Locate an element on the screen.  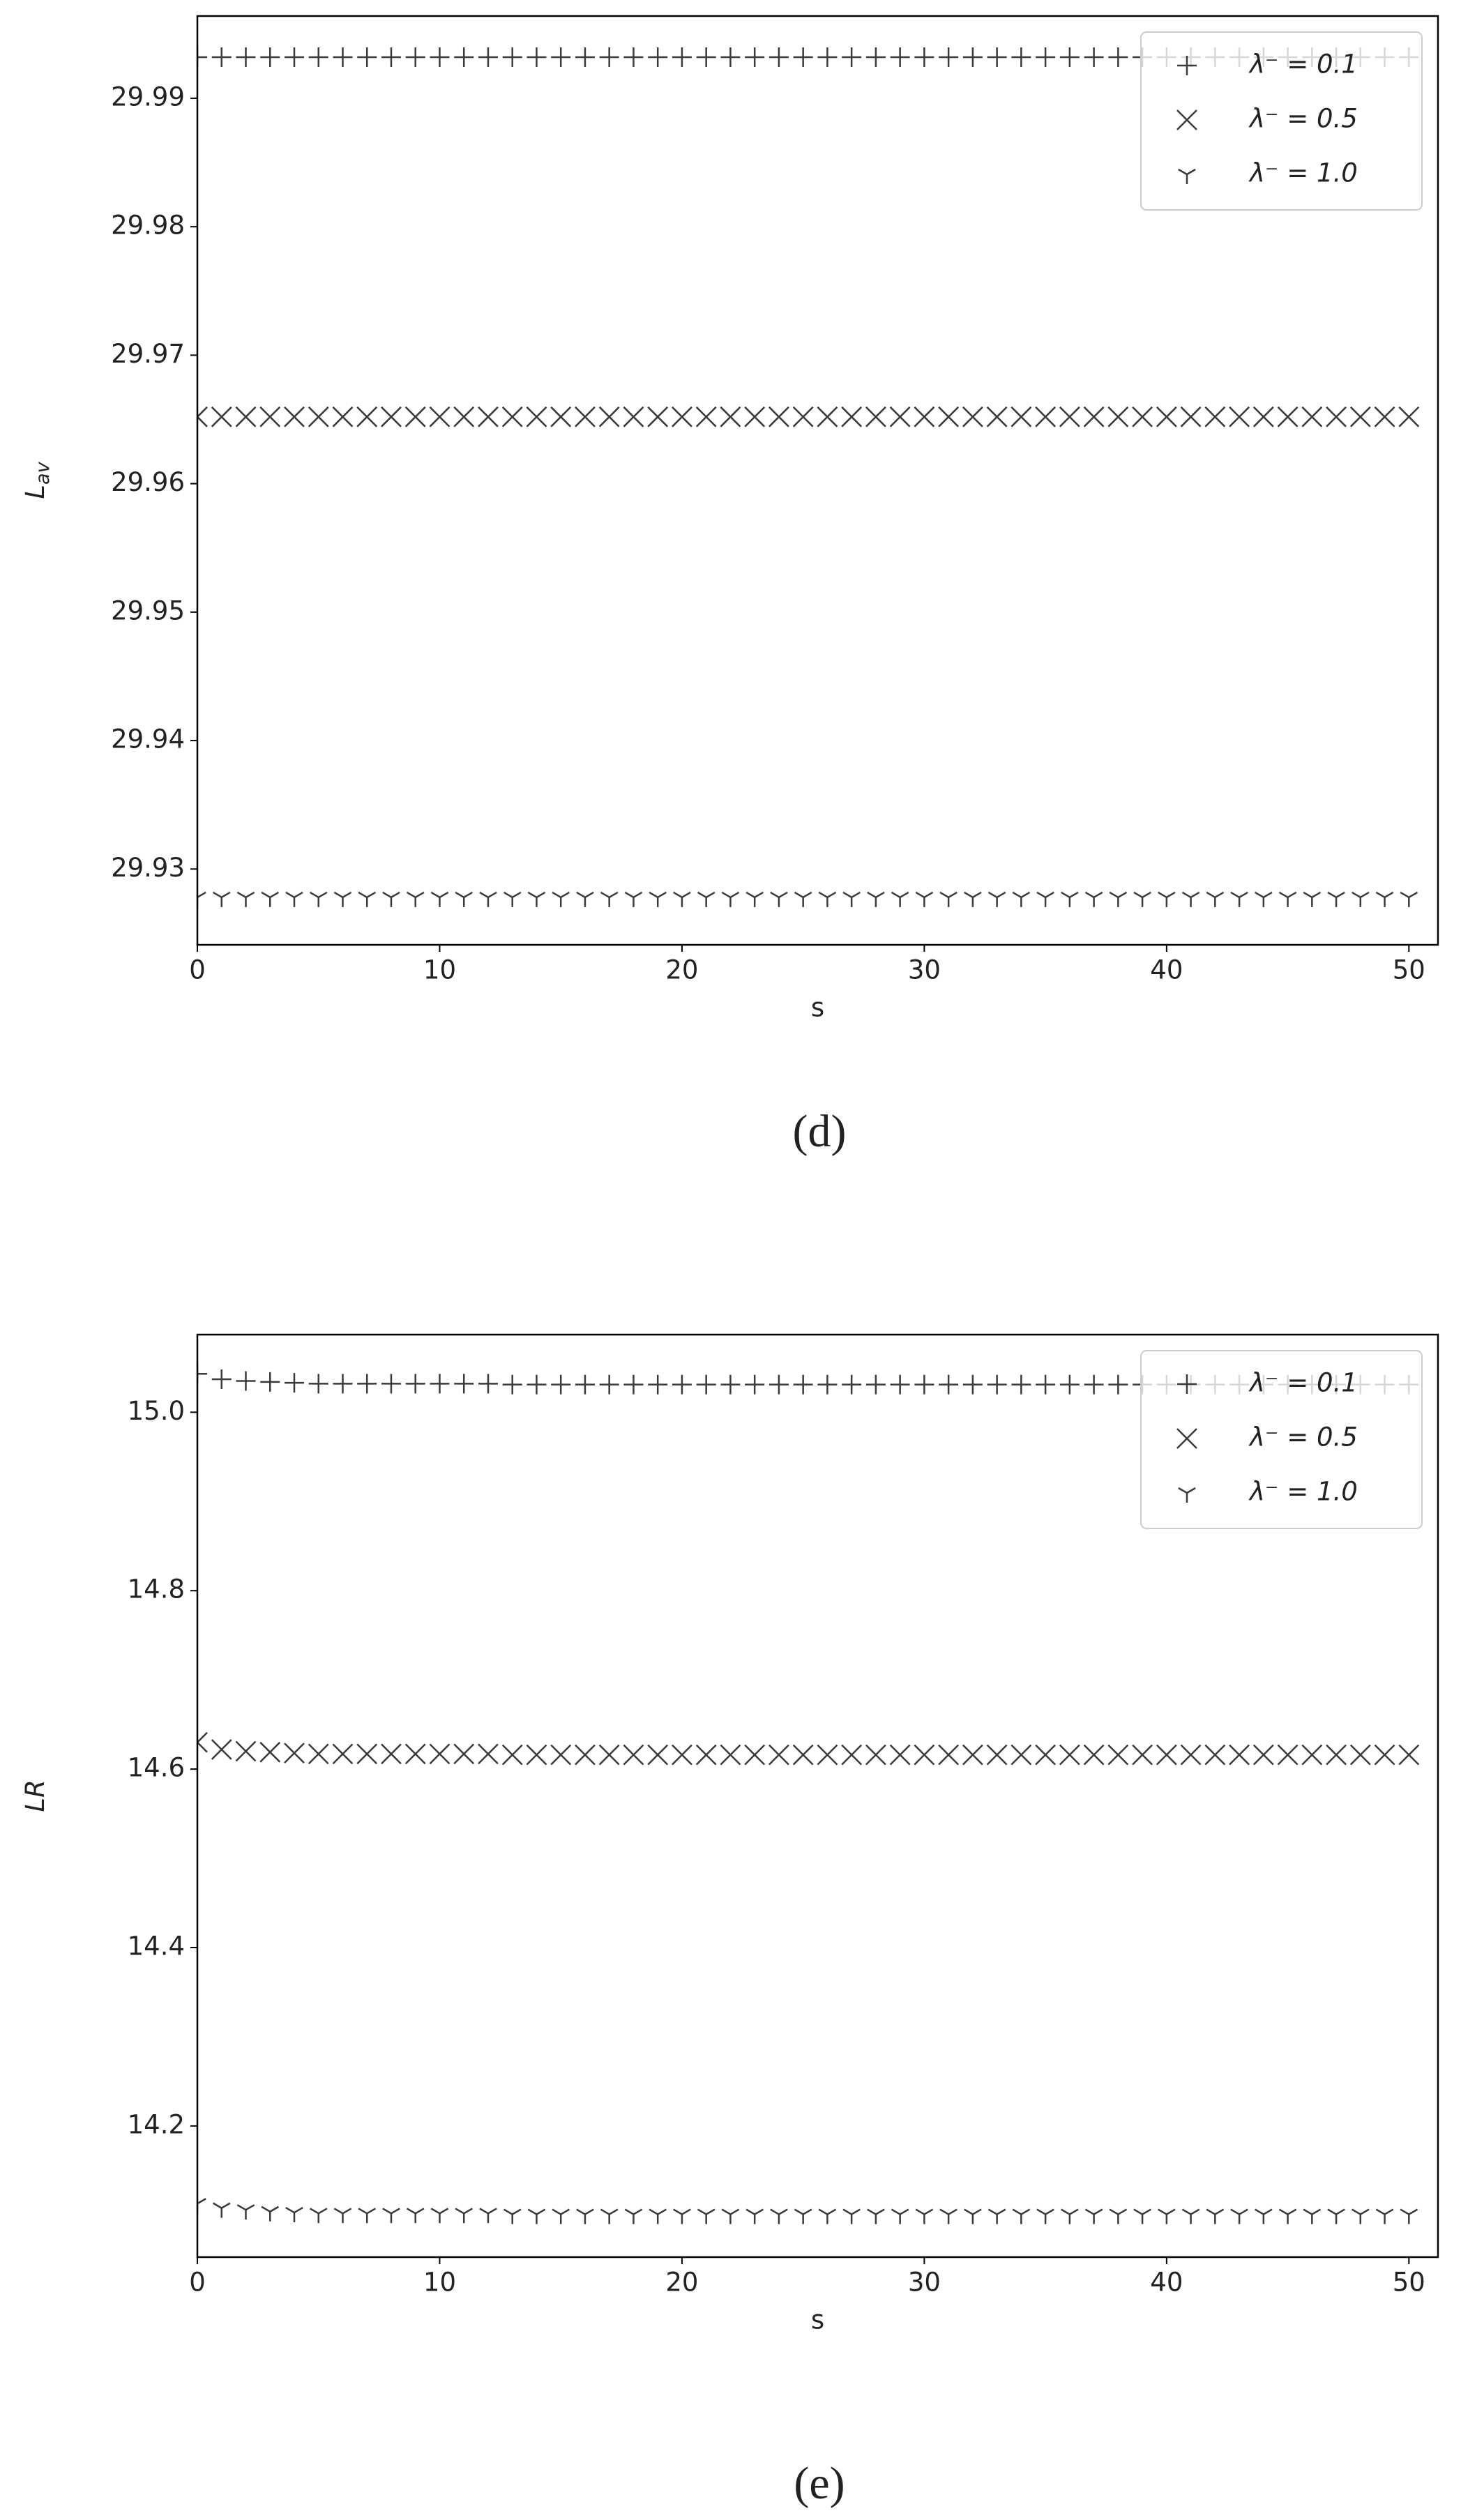
y-axis-label-main: L is located at coordinates (35, 492).